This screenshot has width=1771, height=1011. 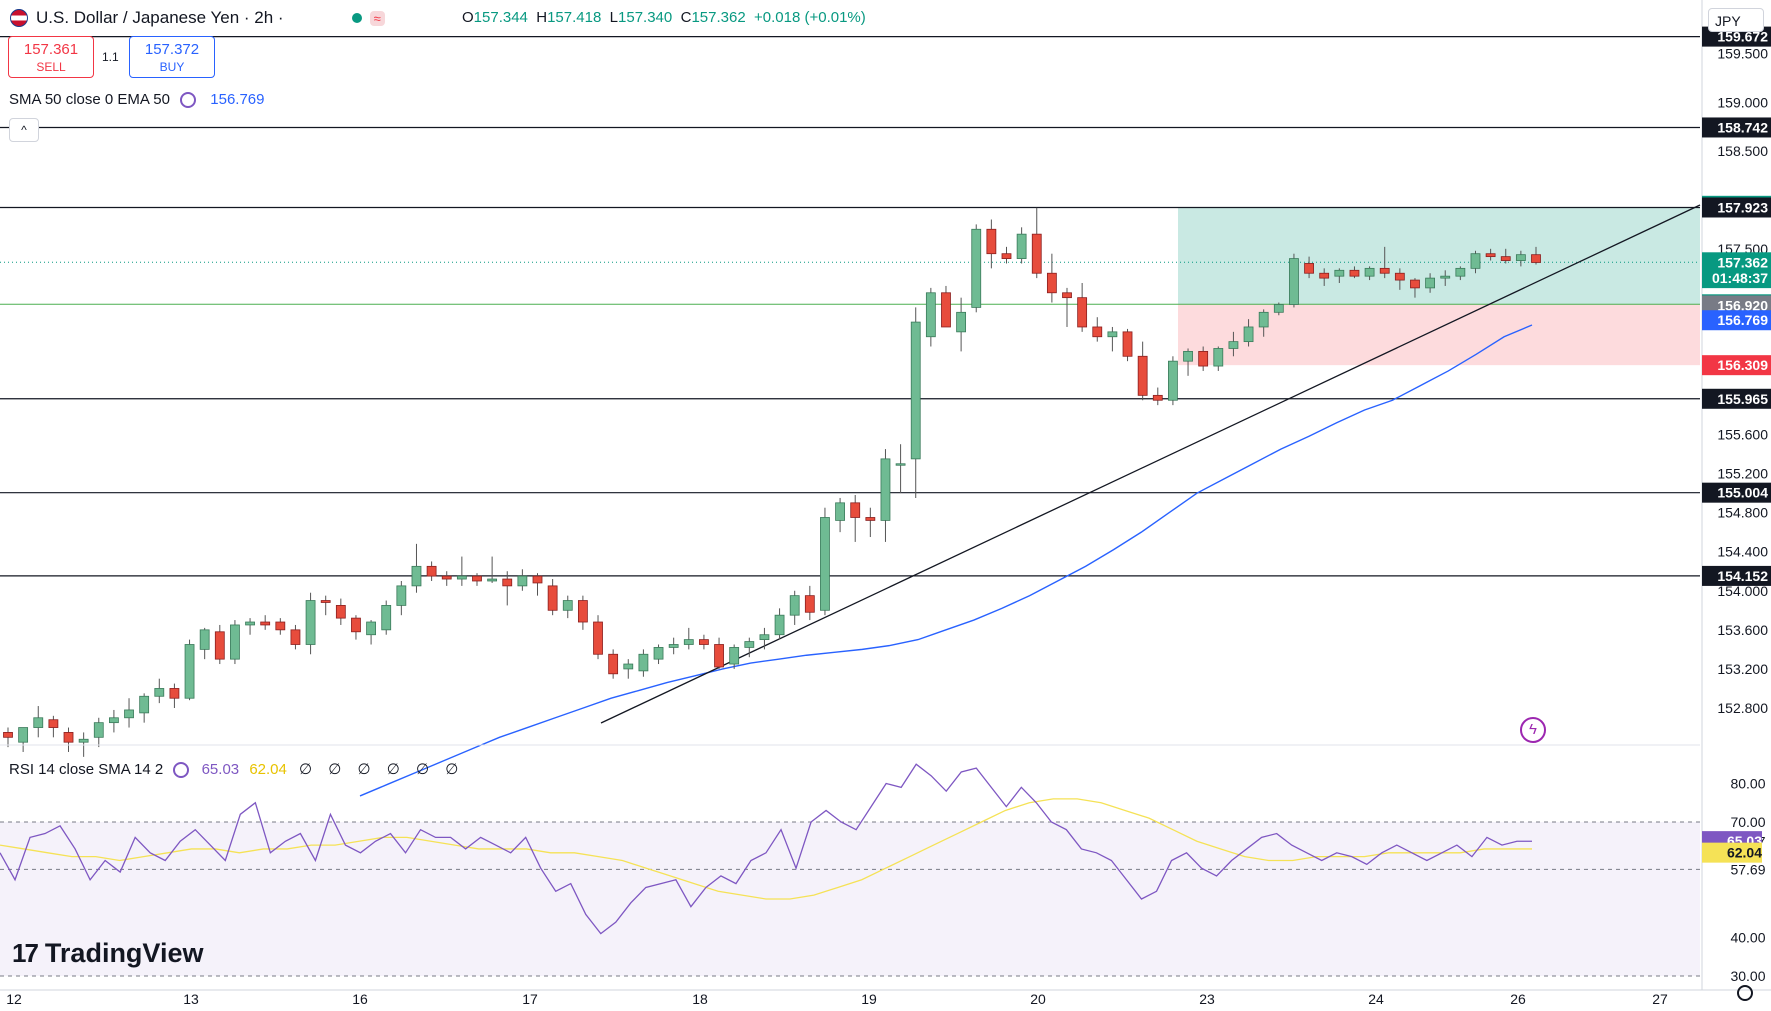 What do you see at coordinates (1742, 305) in the screenshot?
I see `price-label-text: 156.920` at bounding box center [1742, 305].